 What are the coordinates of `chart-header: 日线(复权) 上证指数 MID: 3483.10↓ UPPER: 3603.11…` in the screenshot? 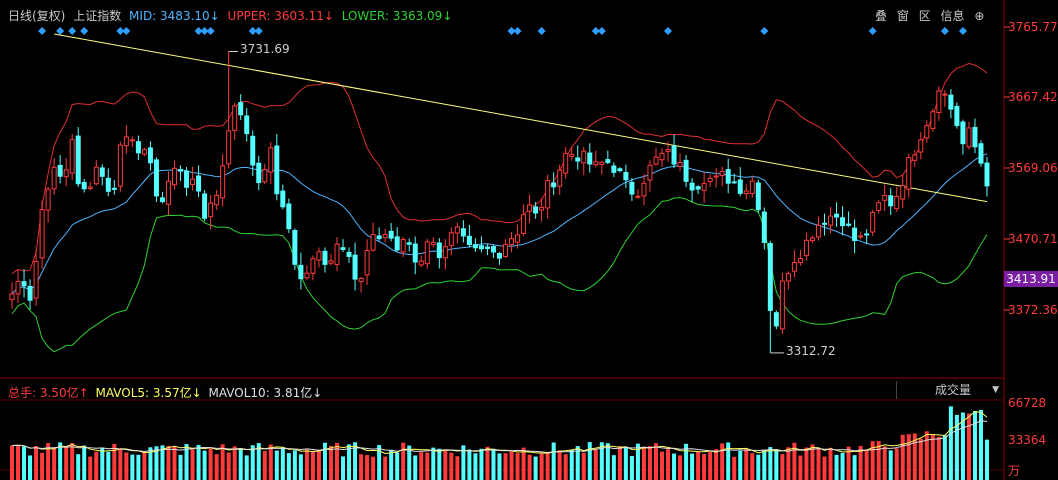 It's located at (232, 15).